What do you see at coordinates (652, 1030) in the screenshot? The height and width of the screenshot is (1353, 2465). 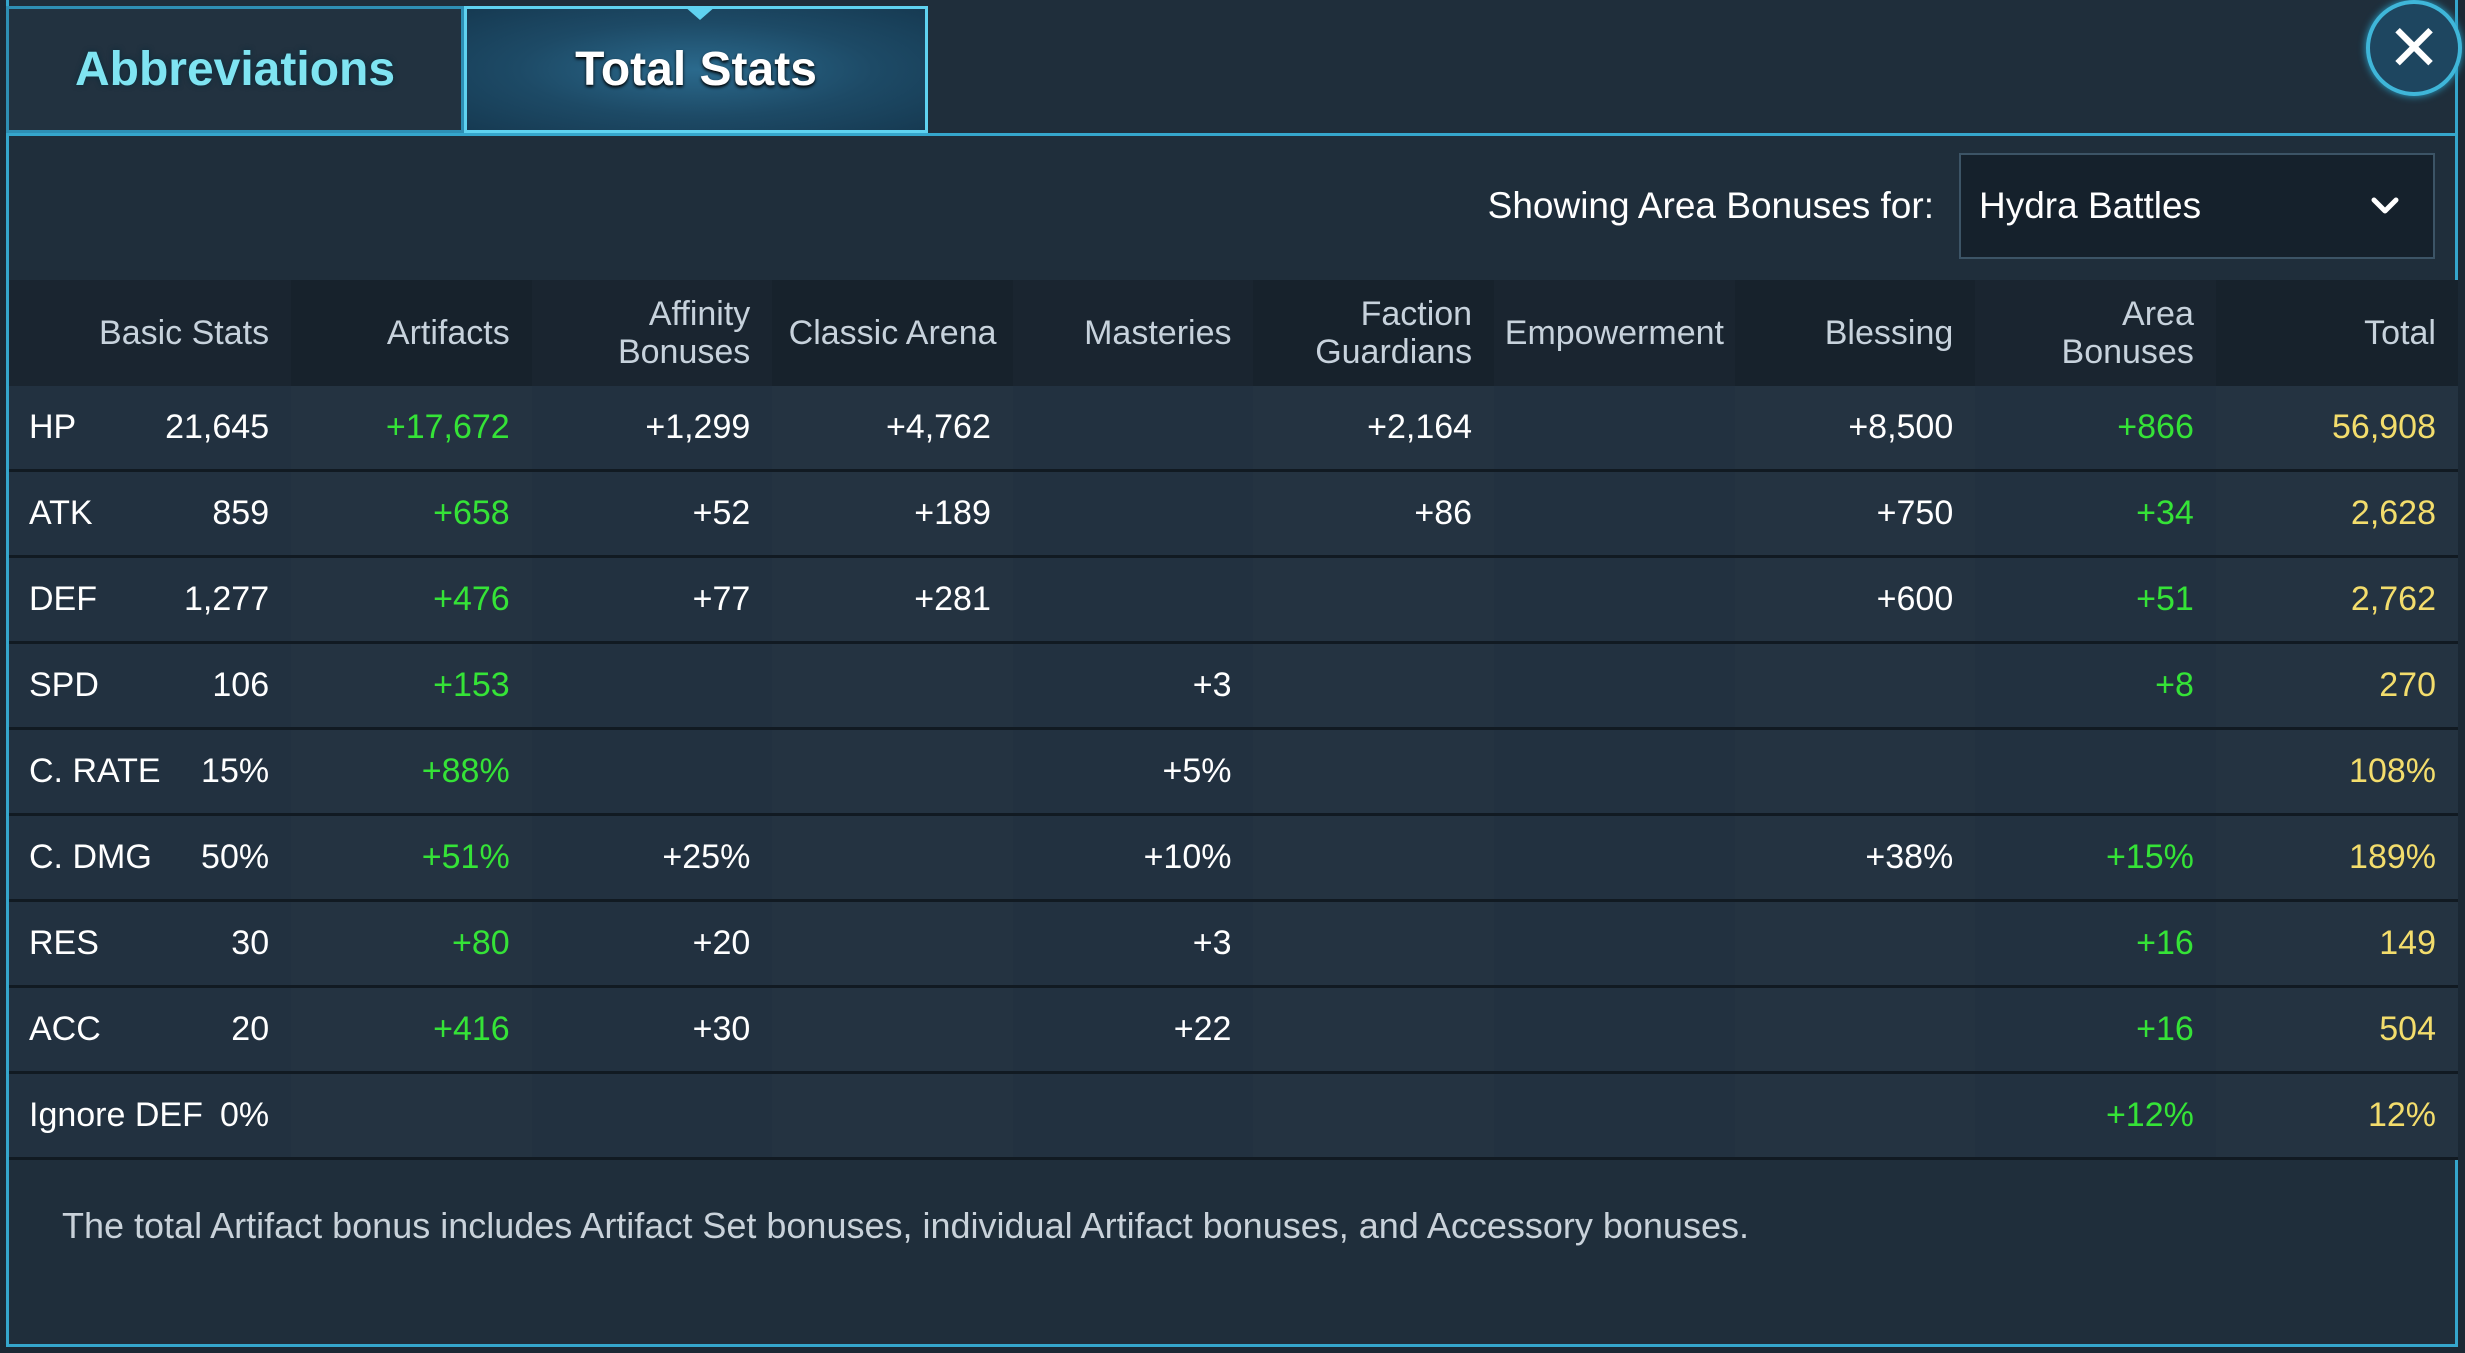 I see `affinity-cell: +30` at bounding box center [652, 1030].